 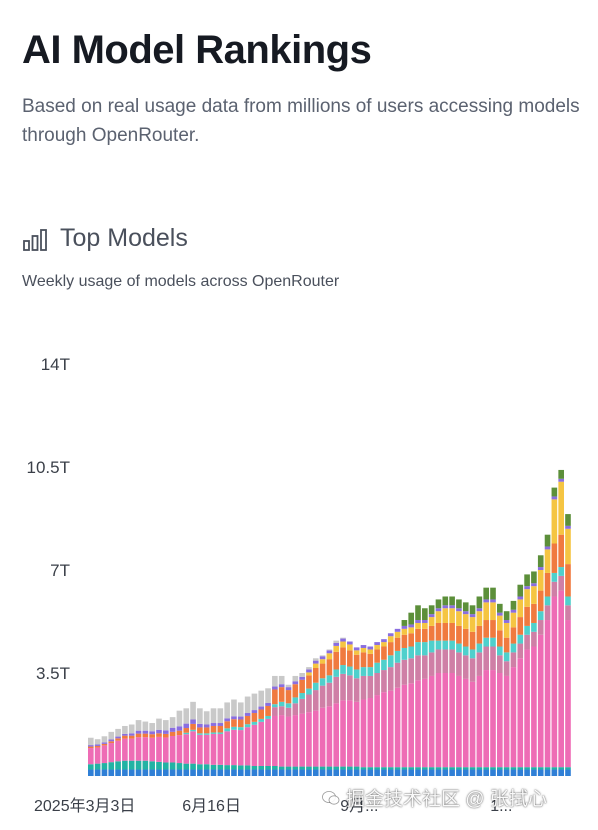 What do you see at coordinates (84, 806) in the screenshot?
I see `x-tick-label: 2025年3月3日` at bounding box center [84, 806].